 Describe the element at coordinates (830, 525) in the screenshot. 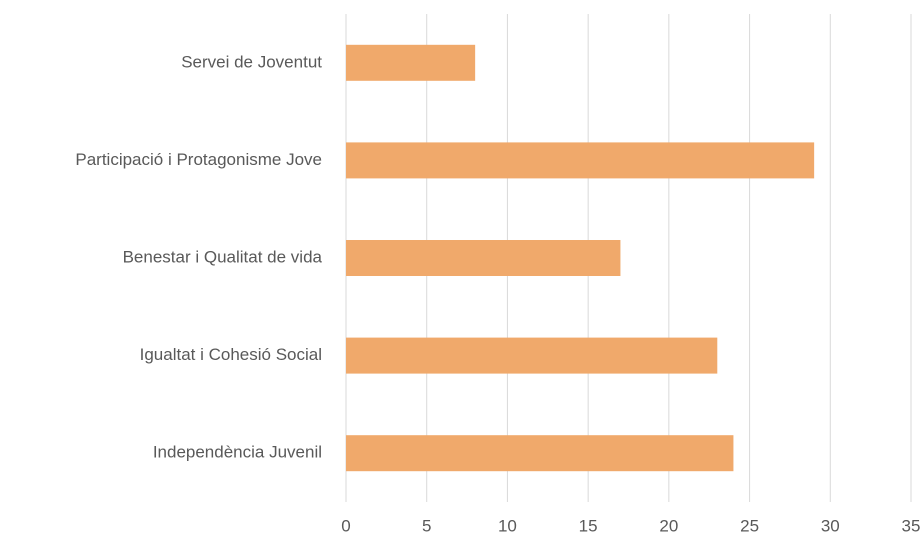

I see `x-tick-label: 30` at that location.